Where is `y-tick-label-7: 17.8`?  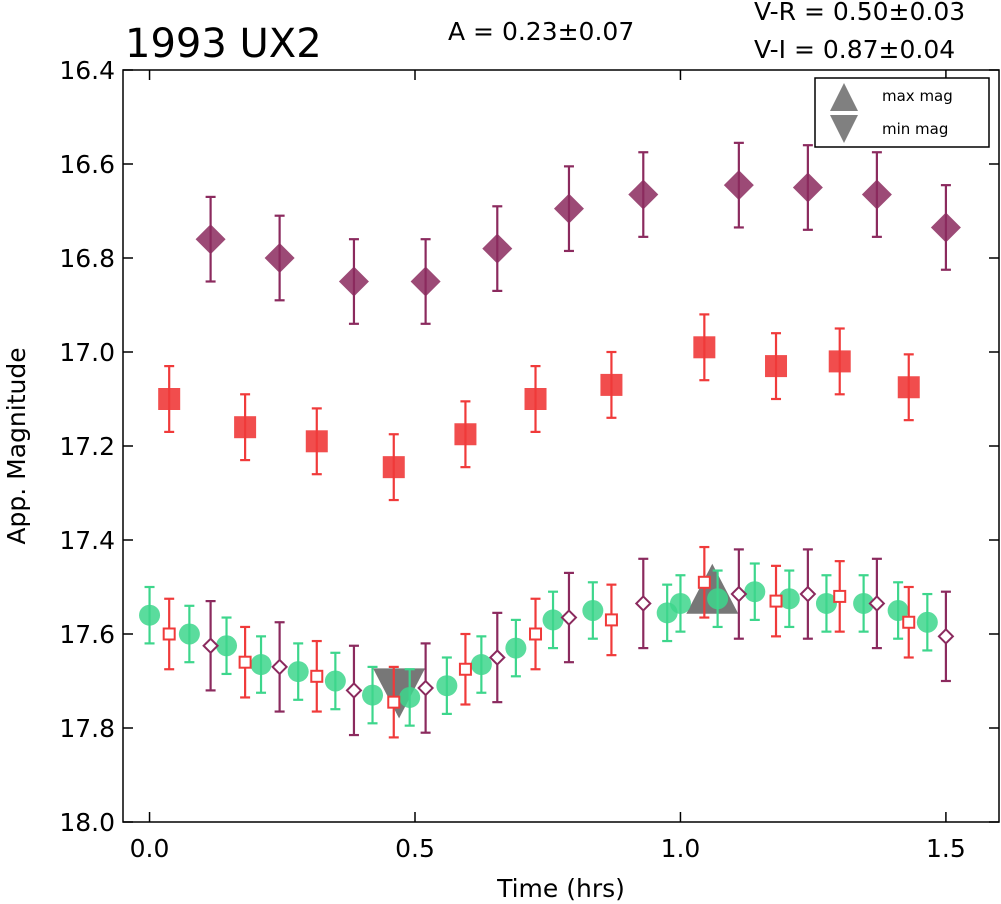
y-tick-label-7: 17.8 is located at coordinates (87, 728).